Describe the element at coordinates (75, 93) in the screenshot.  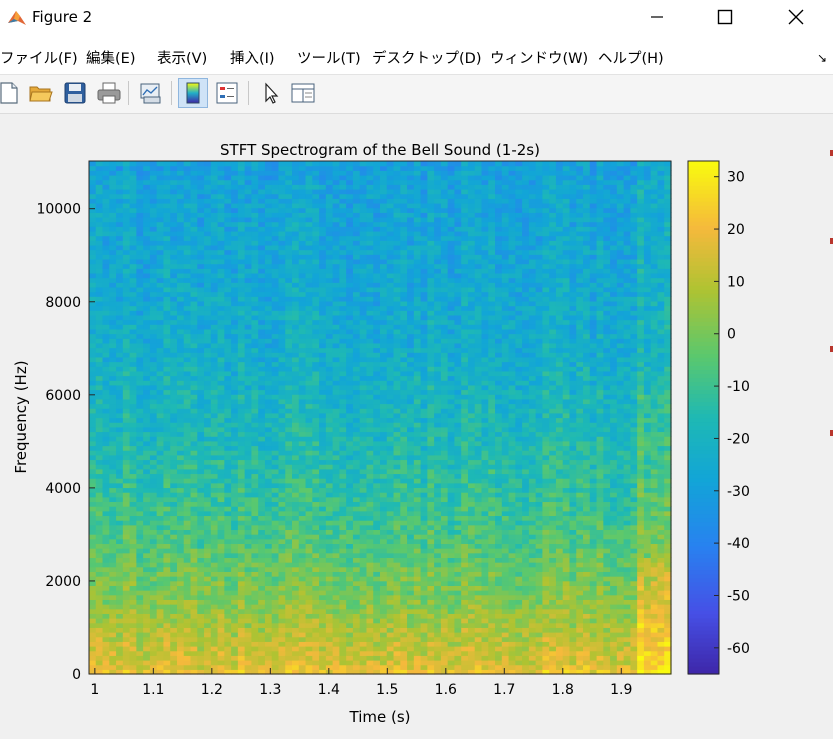
I see `save-button` at that location.